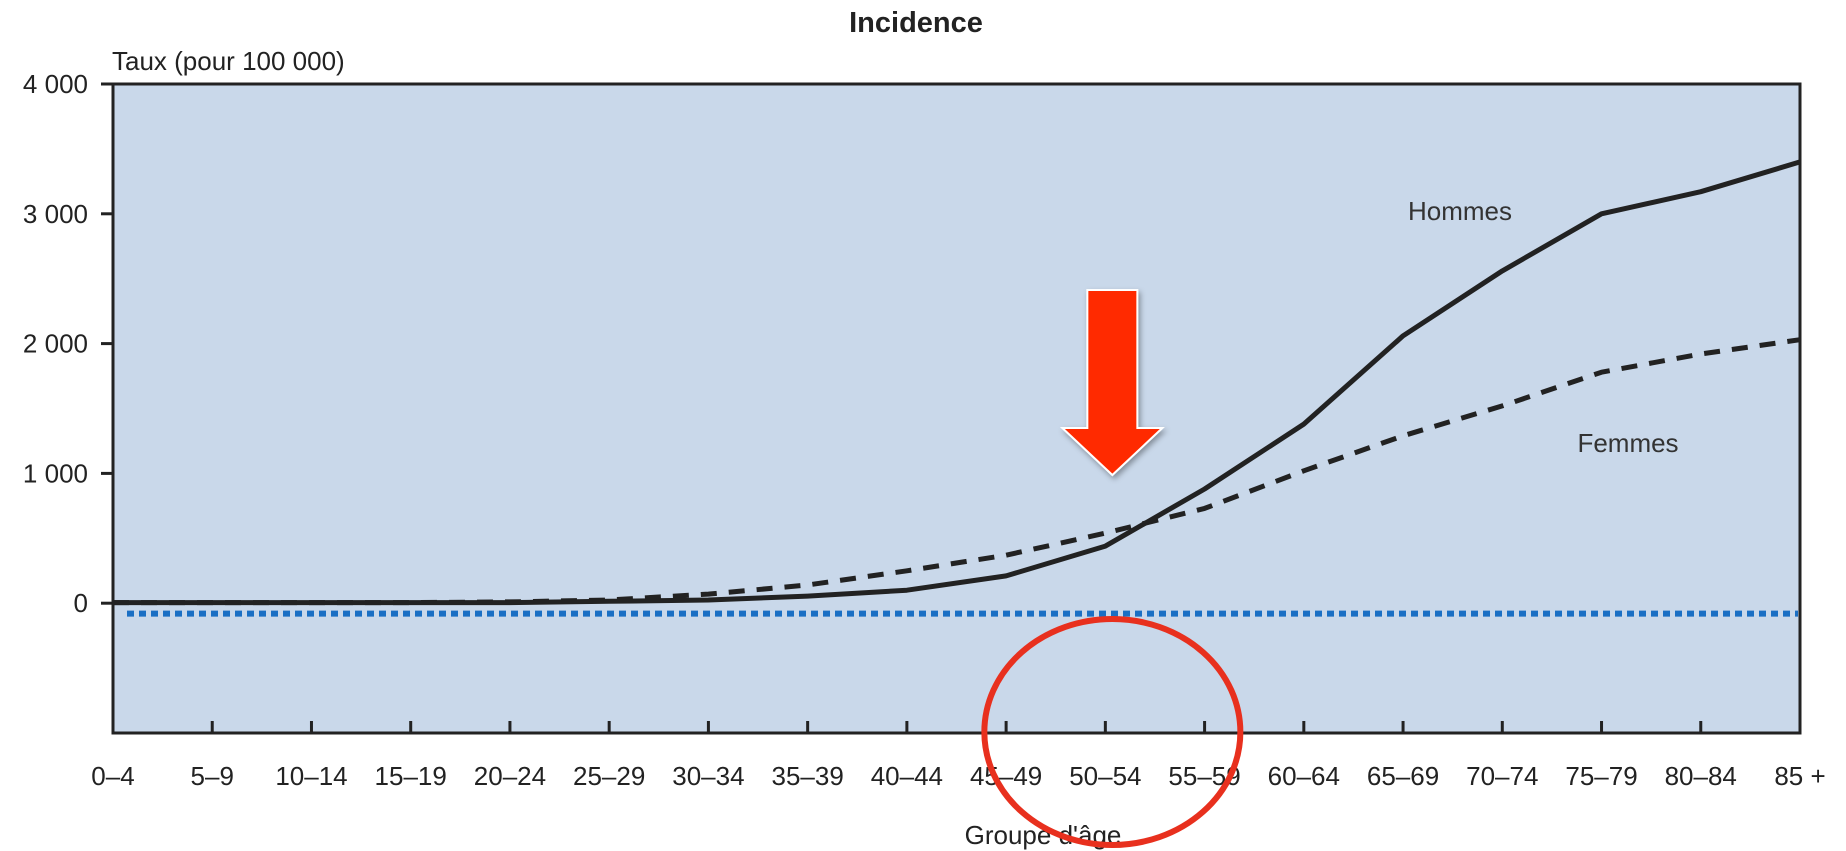 The image size is (1846, 851). Describe the element at coordinates (1403, 776) in the screenshot. I see `x-tick-label: 65–69` at that location.